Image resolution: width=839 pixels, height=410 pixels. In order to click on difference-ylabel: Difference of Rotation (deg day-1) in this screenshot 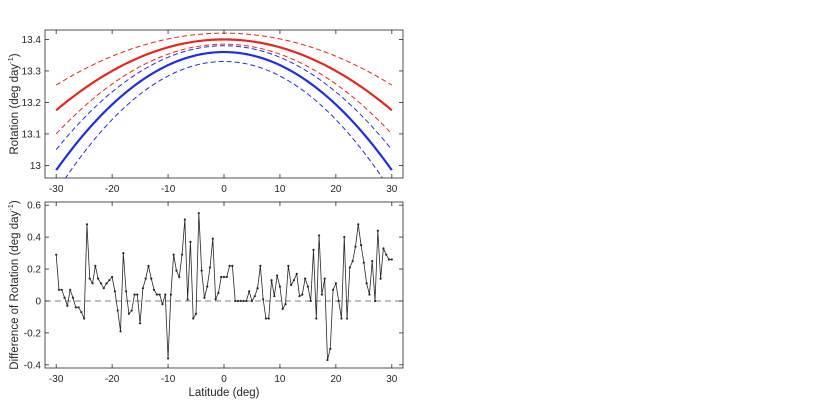, I will do `click(13, 285)`.